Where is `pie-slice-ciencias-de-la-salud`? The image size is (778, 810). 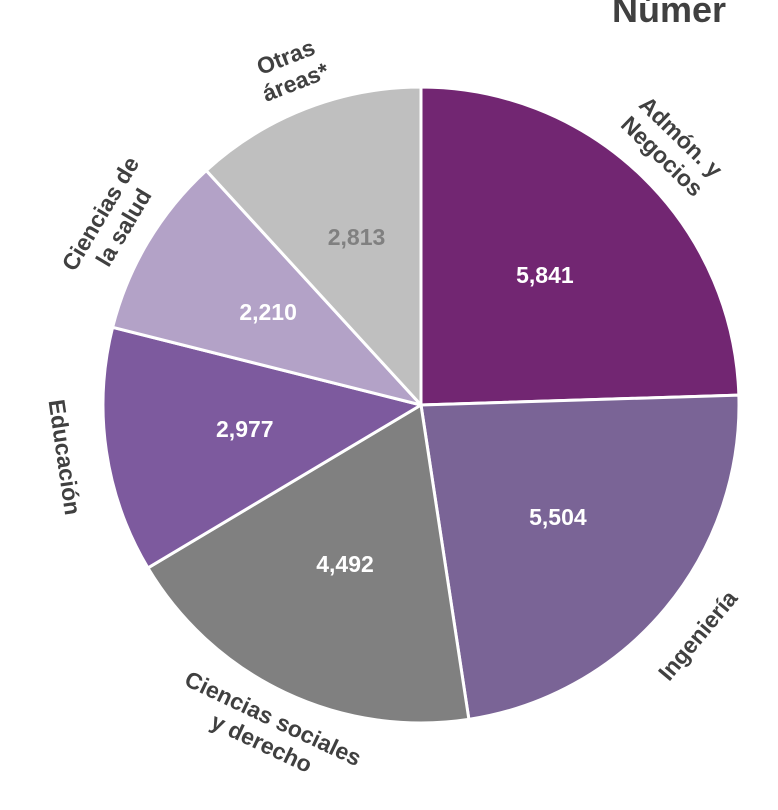 pie-slice-ciencias-de-la-salud is located at coordinates (267, 287).